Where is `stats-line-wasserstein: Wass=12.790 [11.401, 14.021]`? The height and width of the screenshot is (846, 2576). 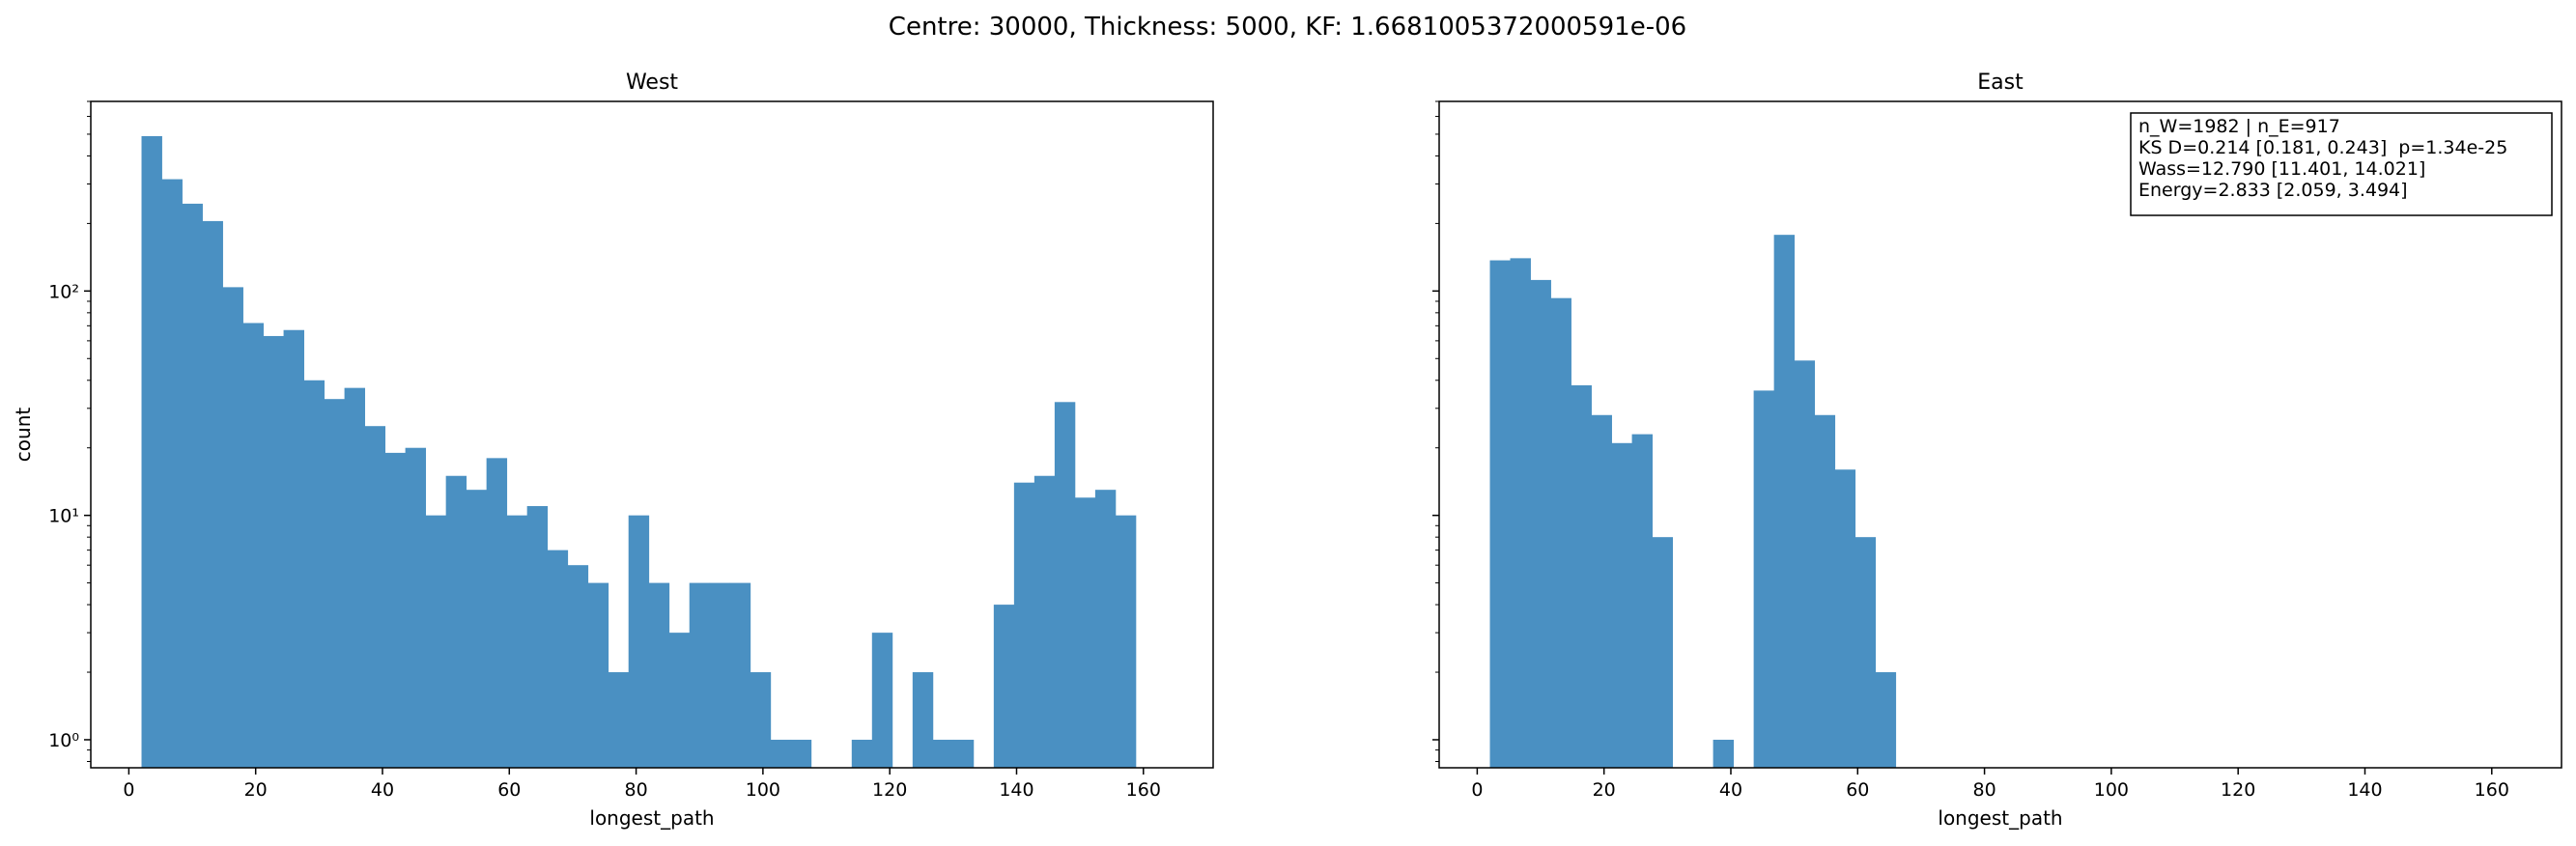 stats-line-wasserstein: Wass=12.790 [11.401, 14.021] is located at coordinates (2281, 169).